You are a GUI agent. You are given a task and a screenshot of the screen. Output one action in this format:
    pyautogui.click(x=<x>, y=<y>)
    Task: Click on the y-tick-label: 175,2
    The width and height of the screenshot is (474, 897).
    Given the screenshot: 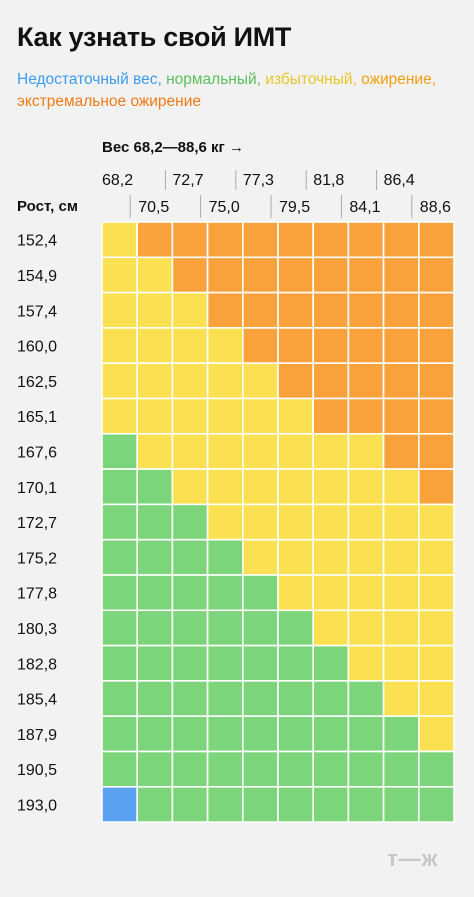 What is the action you would take?
    pyautogui.click(x=37, y=558)
    